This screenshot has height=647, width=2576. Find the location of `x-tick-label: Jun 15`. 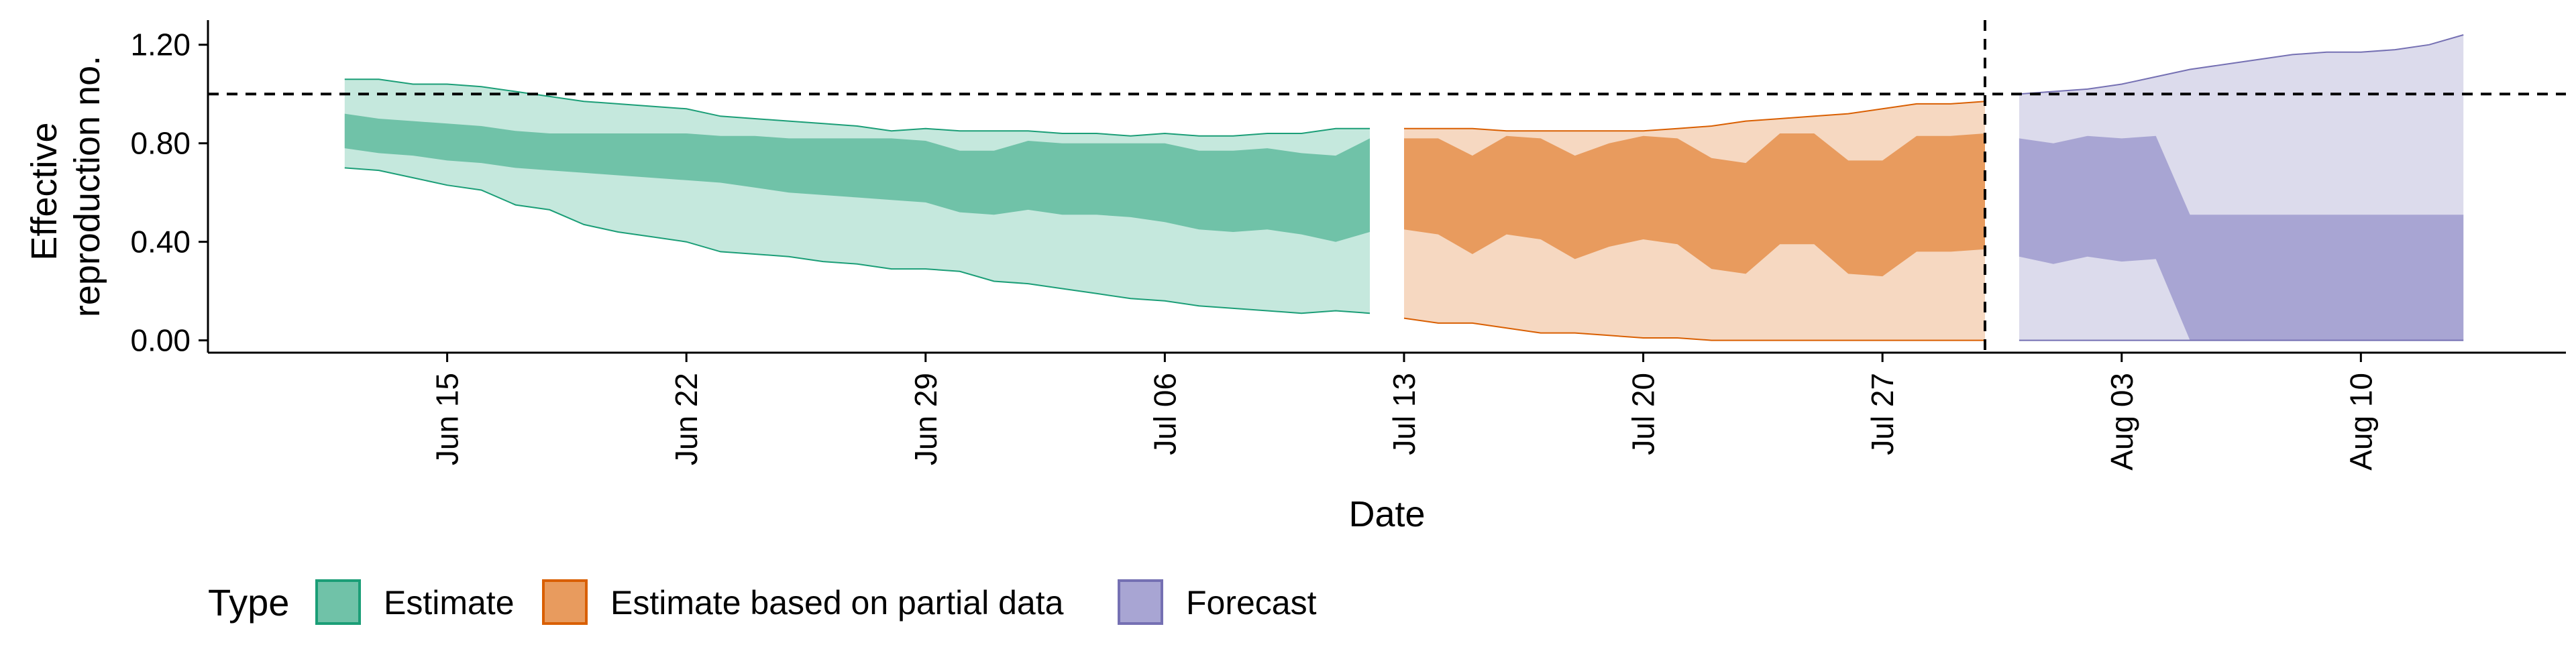

x-tick-label: Jun 15 is located at coordinates (447, 419).